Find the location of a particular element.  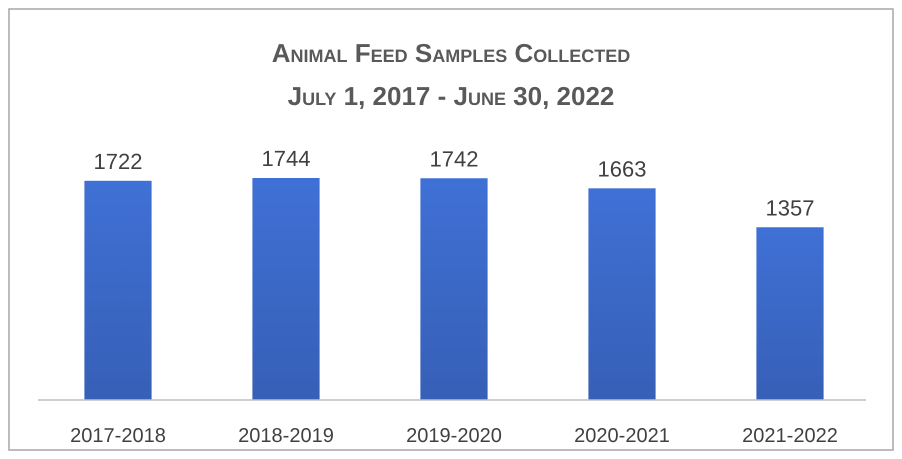

data-label: 1744 is located at coordinates (286, 158).